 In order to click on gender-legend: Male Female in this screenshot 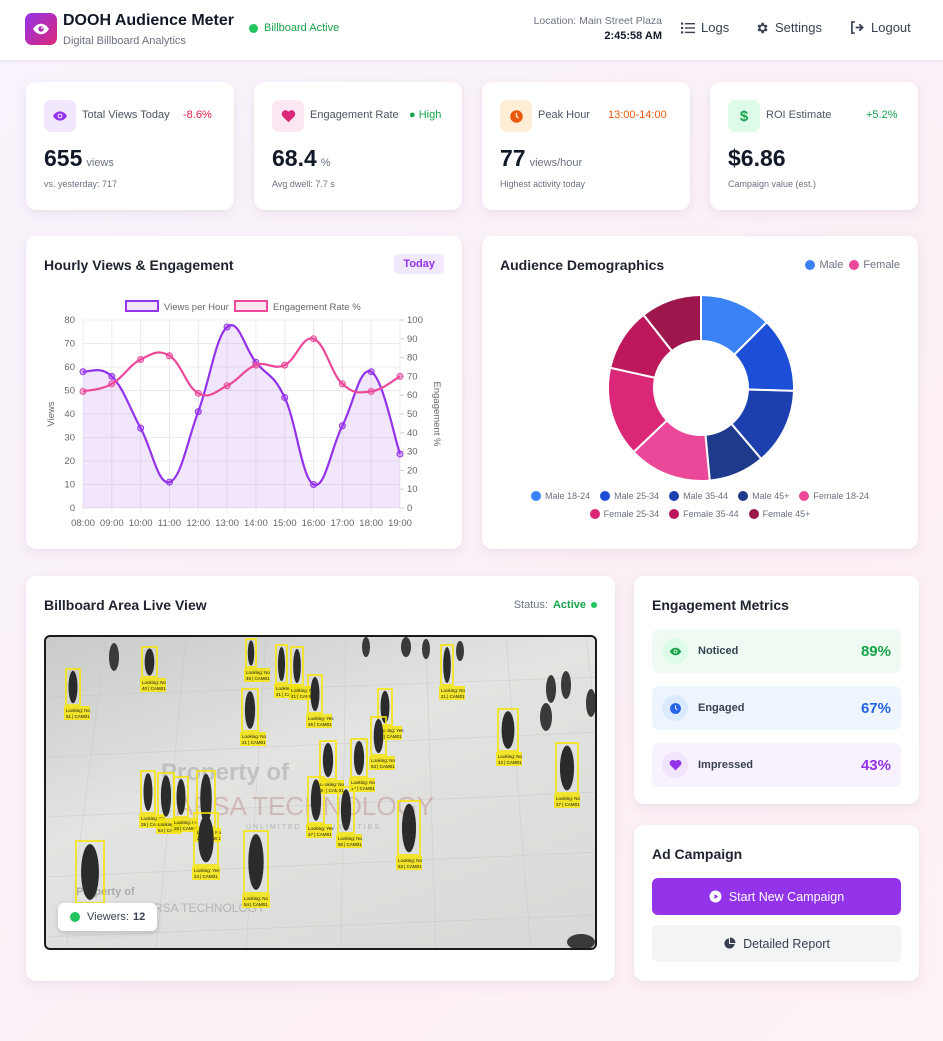, I will do `click(852, 265)`.